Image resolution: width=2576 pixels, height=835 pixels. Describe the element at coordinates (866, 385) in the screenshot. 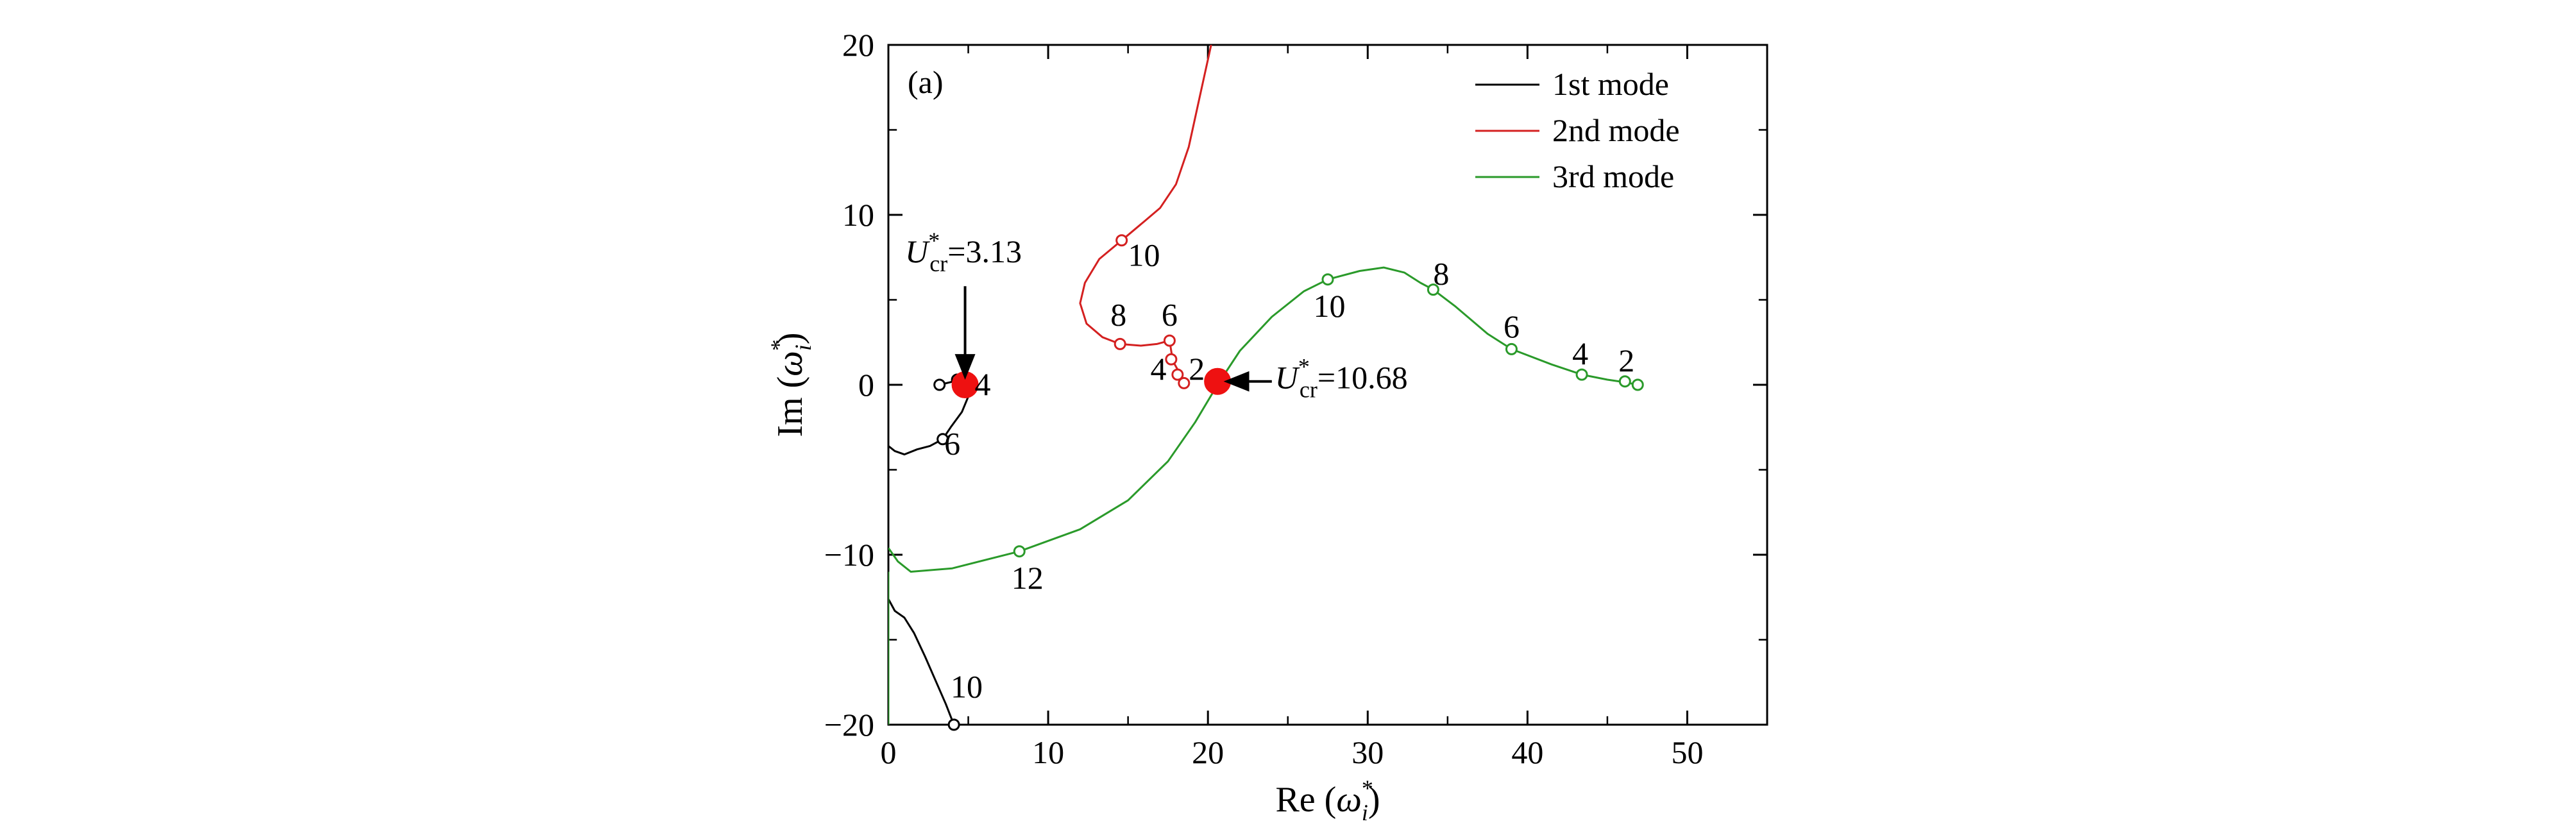

I see `y-tick-label: 0` at that location.